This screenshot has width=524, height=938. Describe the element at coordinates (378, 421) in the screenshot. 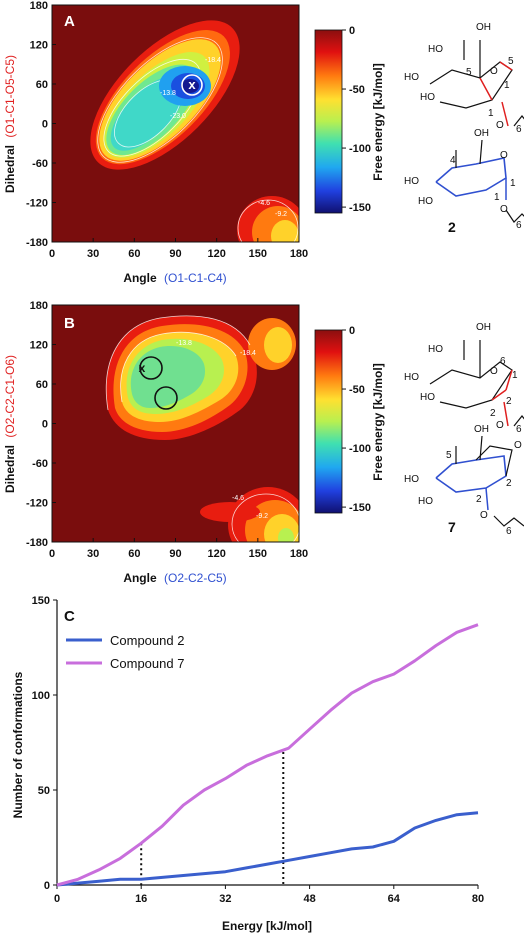

I see `colorbar-b-label: Free energy [kJ/mol]` at that location.